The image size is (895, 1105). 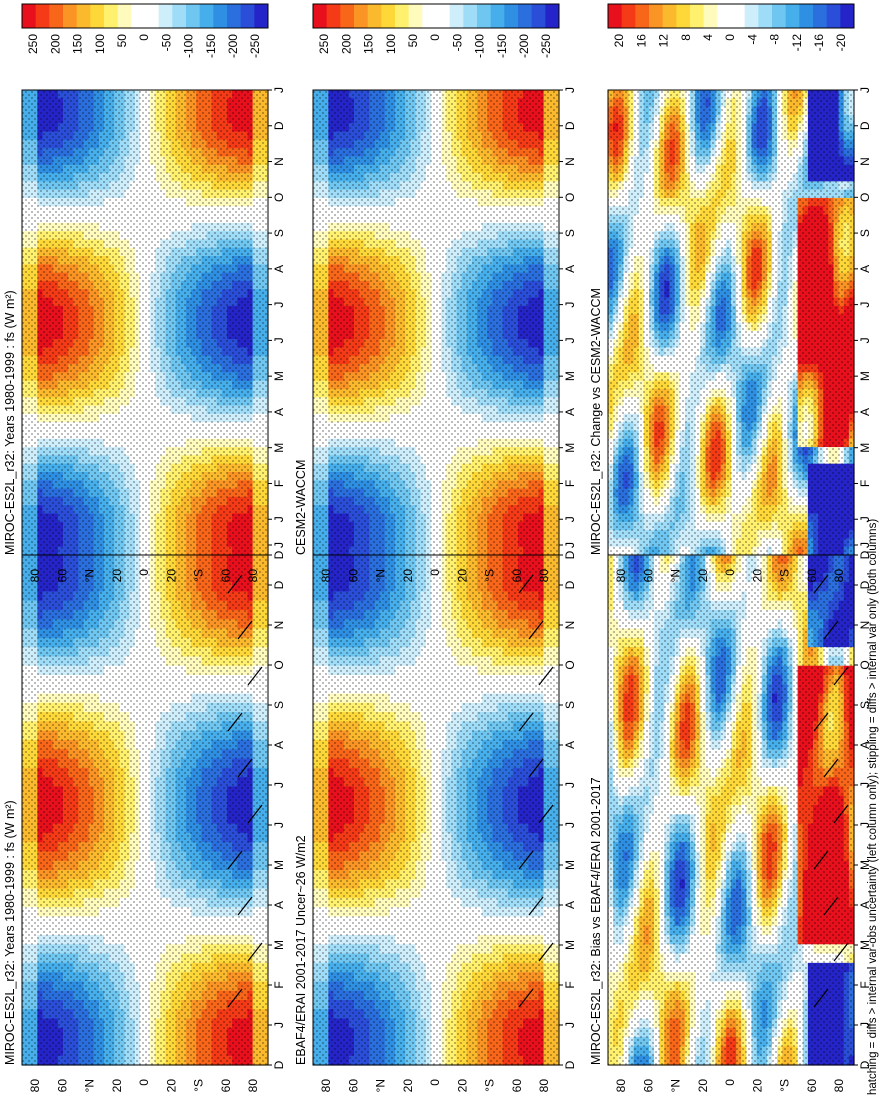 I want to click on y-tick-label: °S, so click(x=199, y=1085).